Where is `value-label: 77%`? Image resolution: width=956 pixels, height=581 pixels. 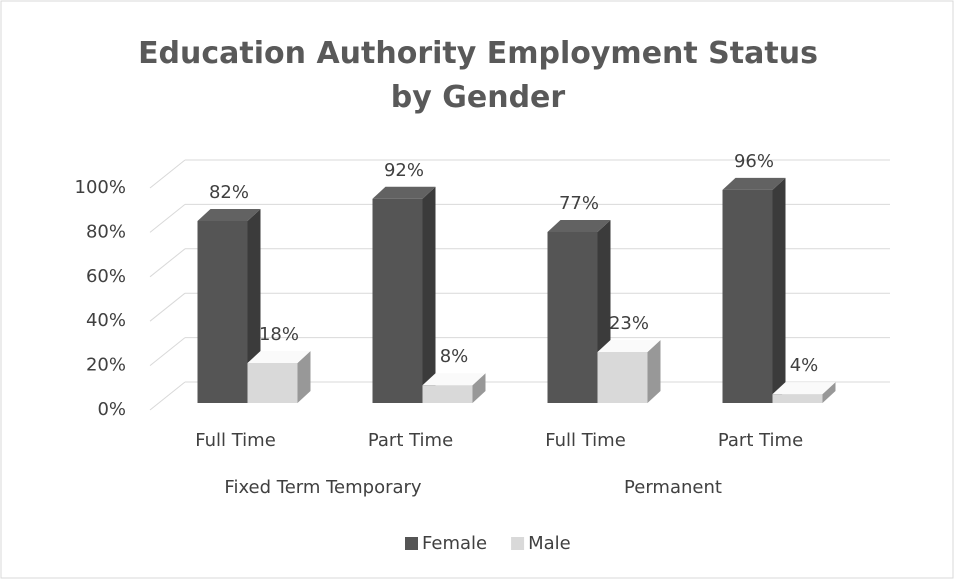 value-label: 77% is located at coordinates (579, 203).